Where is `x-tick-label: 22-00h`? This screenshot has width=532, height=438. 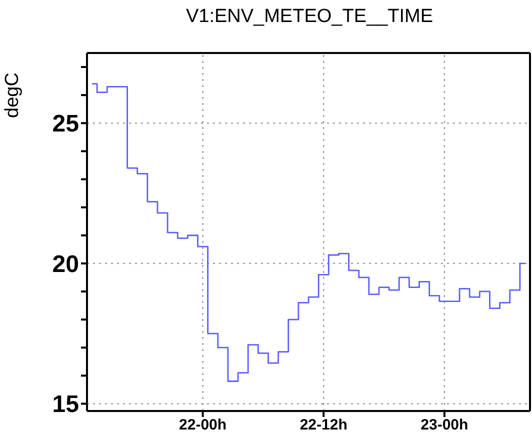
x-tick-label: 22-00h is located at coordinates (203, 425).